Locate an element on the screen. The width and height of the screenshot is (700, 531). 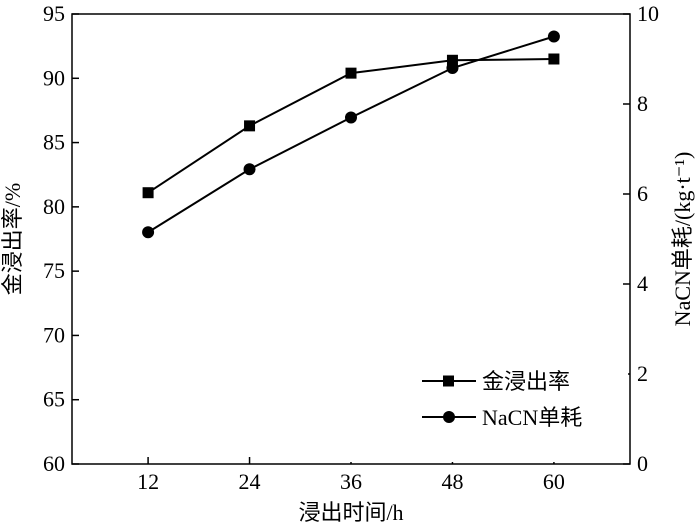
legend-background is located at coordinates (486, 391).